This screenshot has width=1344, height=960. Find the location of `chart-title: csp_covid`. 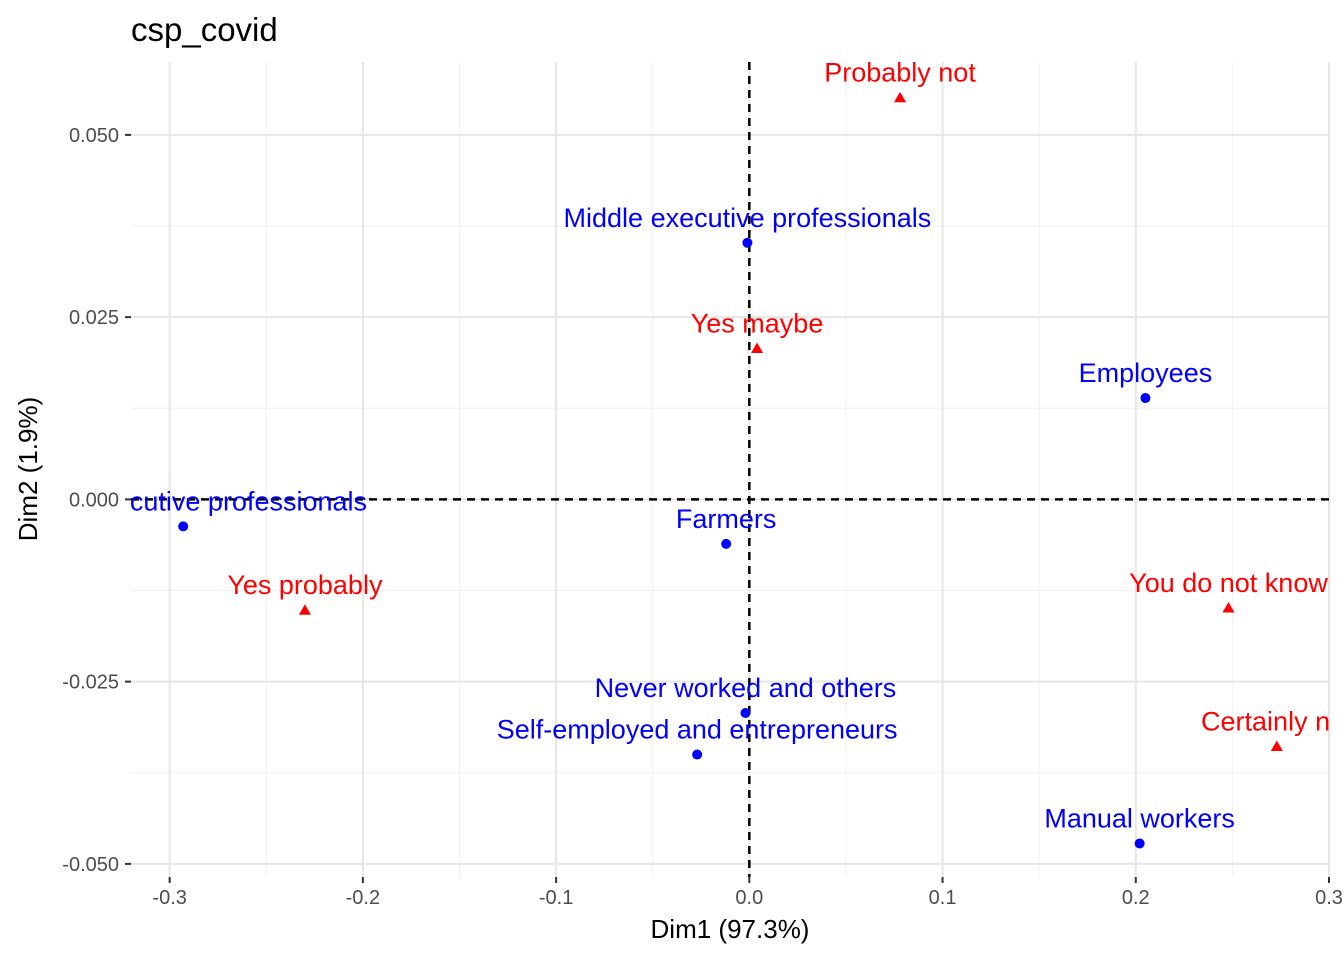

chart-title: csp_covid is located at coordinates (204, 29).